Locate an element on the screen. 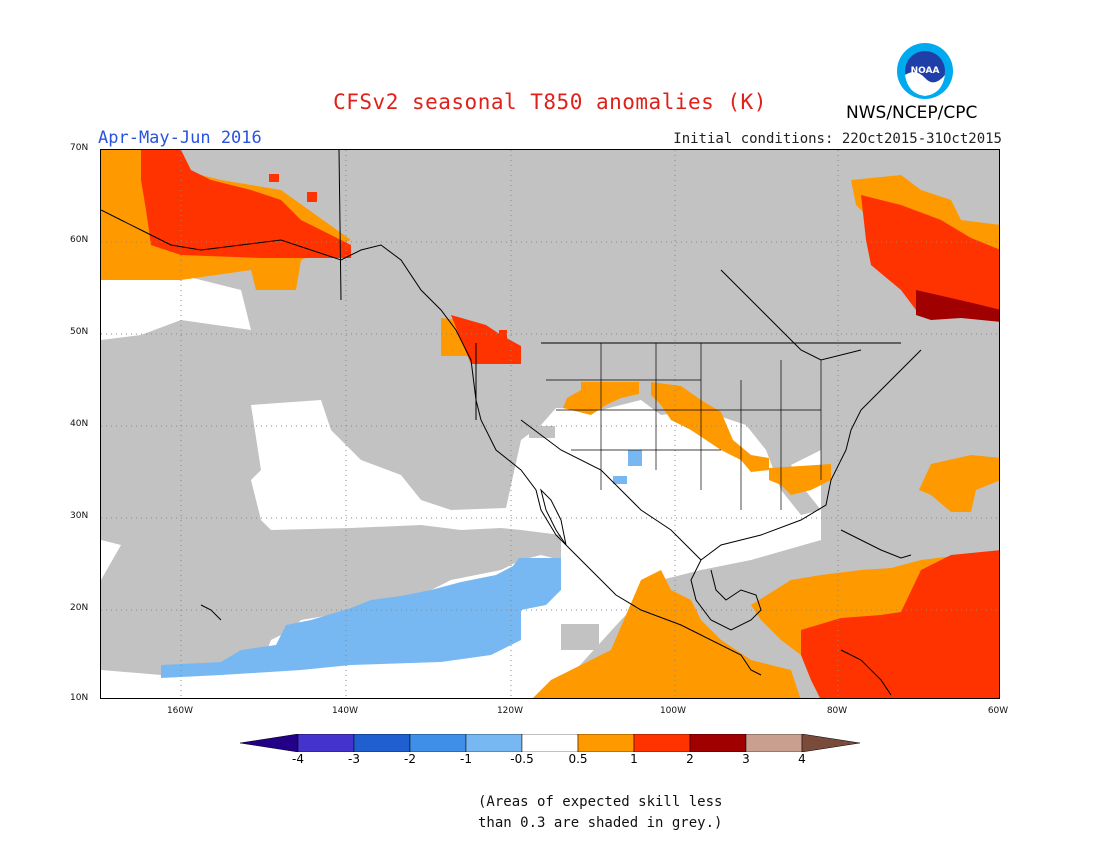 The image size is (1100, 850). legend-label: 4 is located at coordinates (802, 759).